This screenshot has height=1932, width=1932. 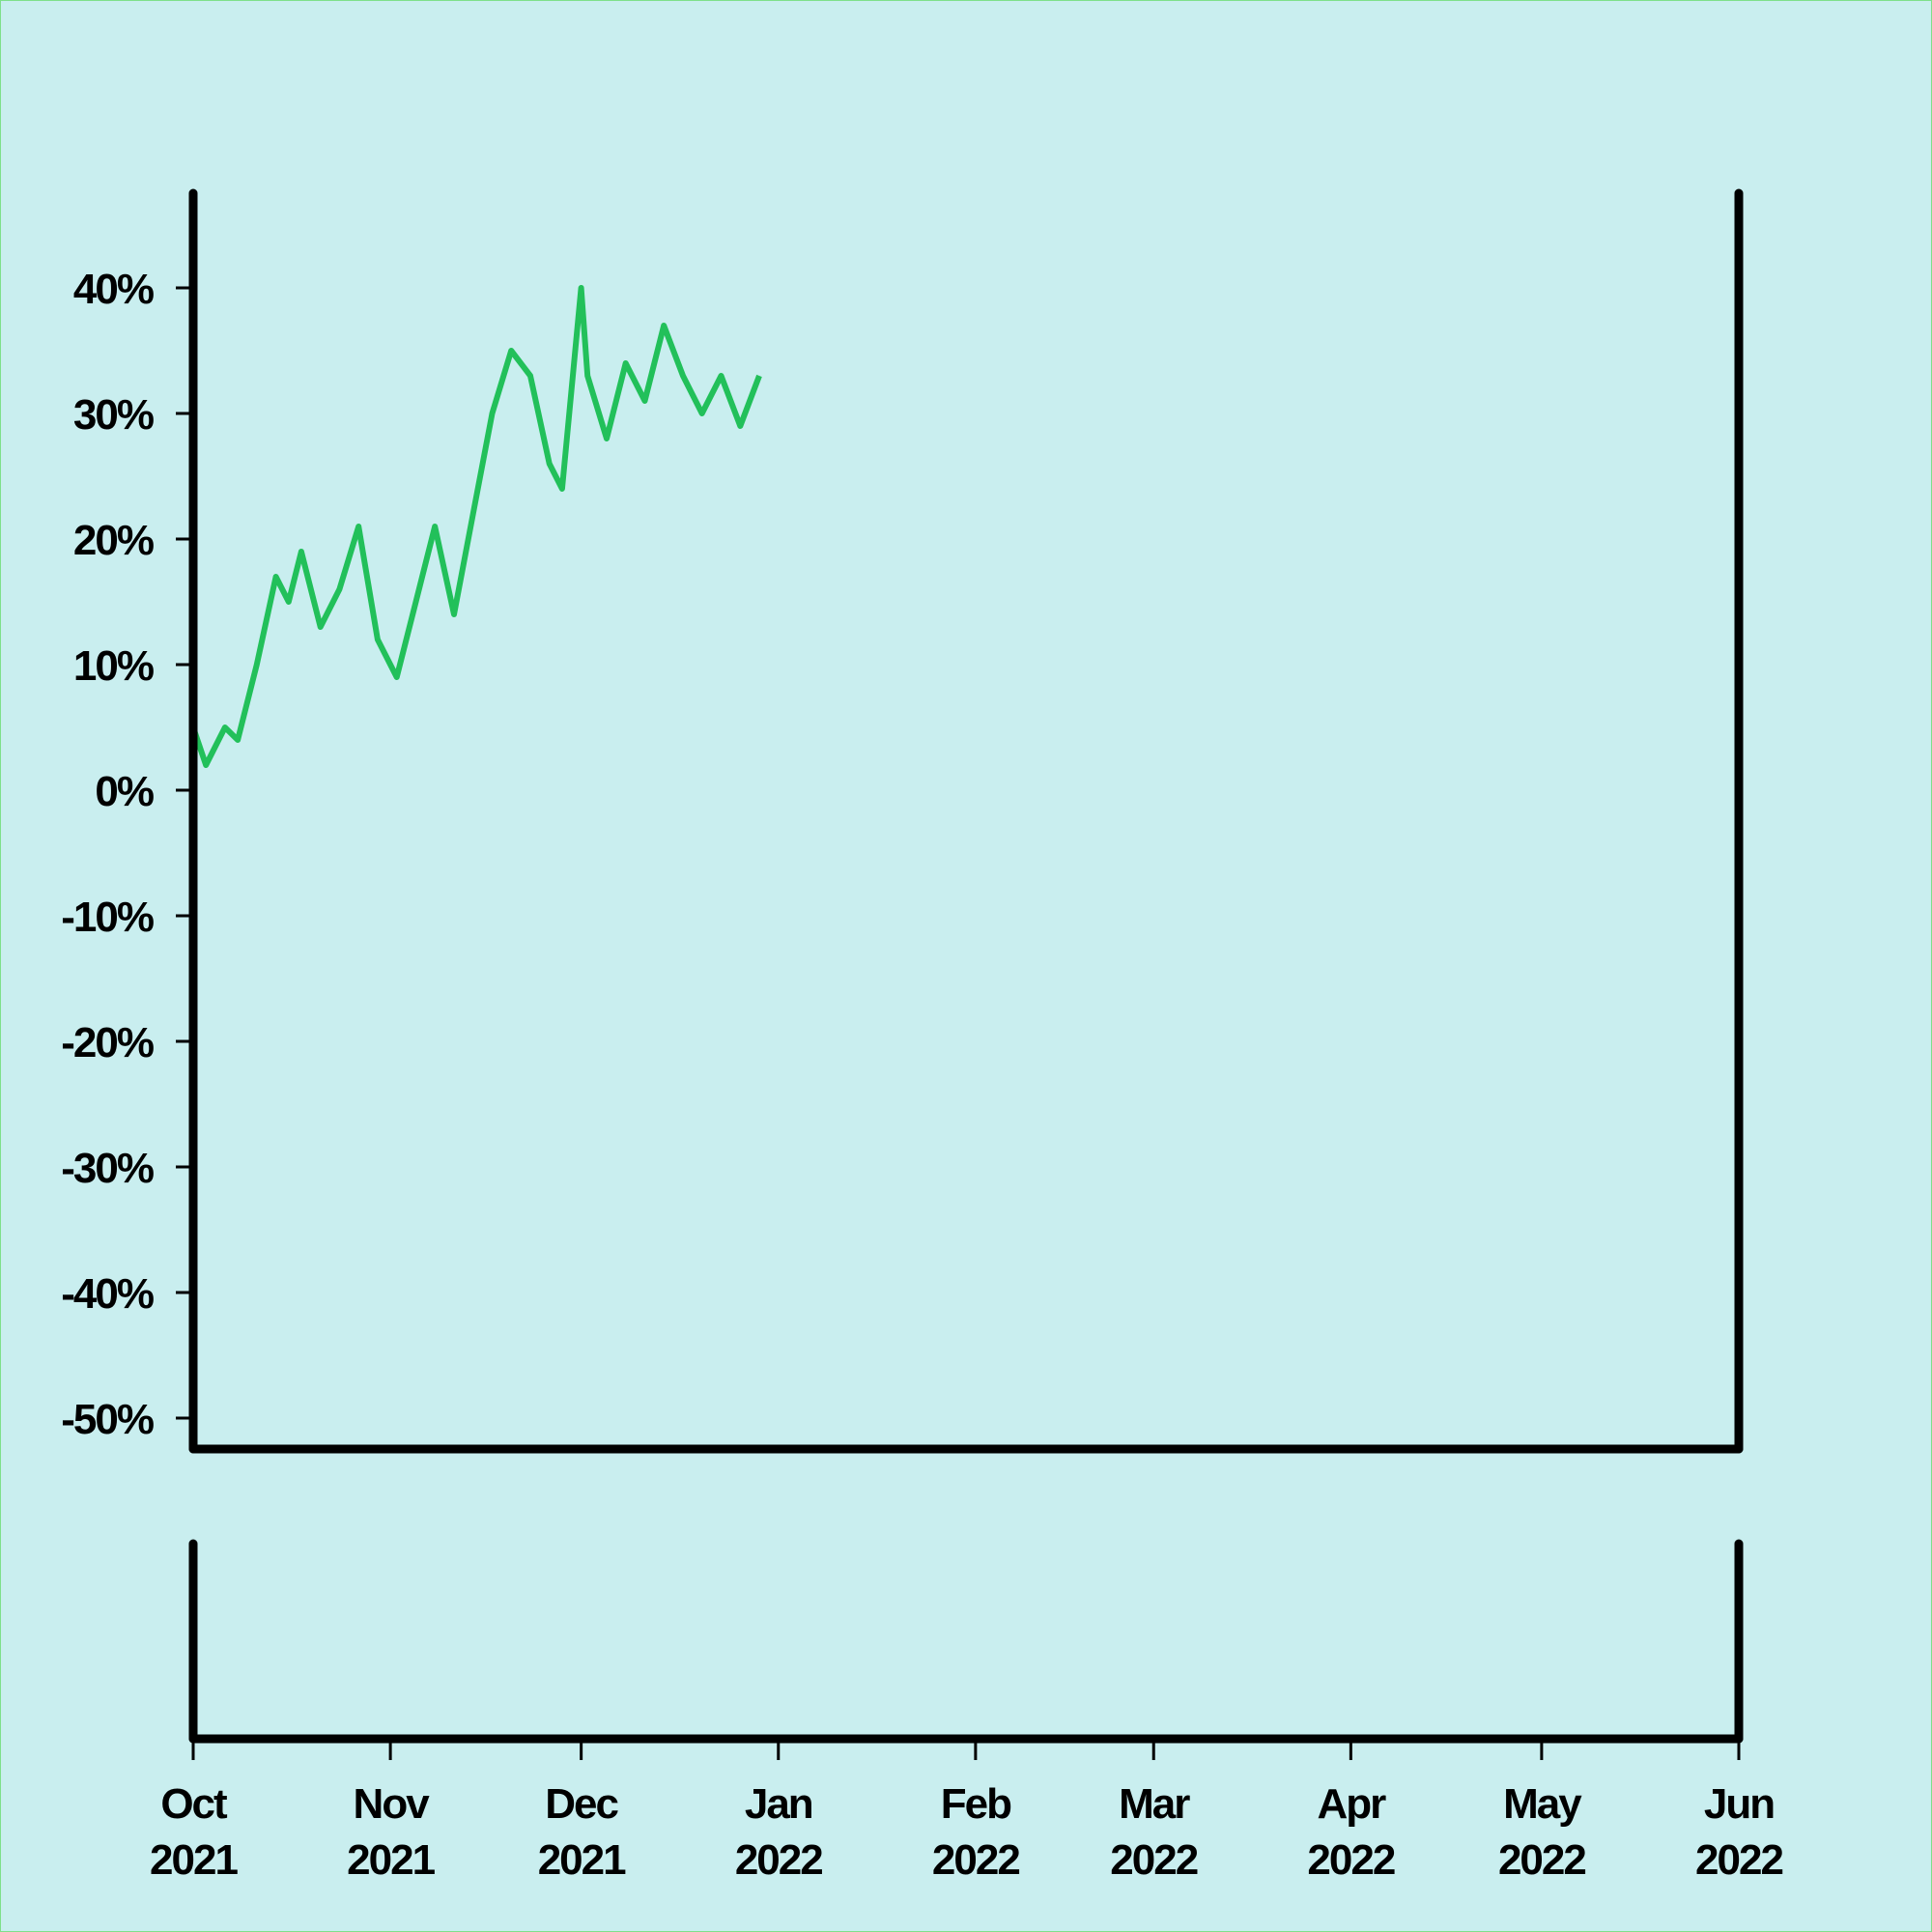 I want to click on y-tick-label: 10%, so click(x=113, y=666).